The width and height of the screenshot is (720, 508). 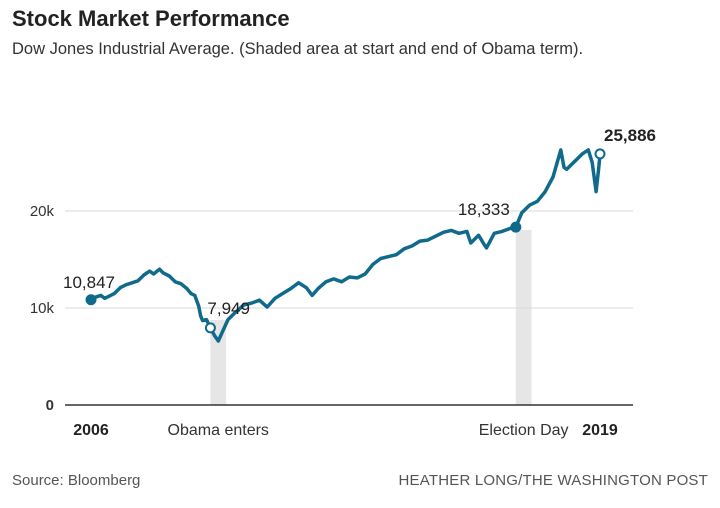 What do you see at coordinates (553, 480) in the screenshot?
I see `credit-line: HEATHER LONG/THE WASHINGTON POST` at bounding box center [553, 480].